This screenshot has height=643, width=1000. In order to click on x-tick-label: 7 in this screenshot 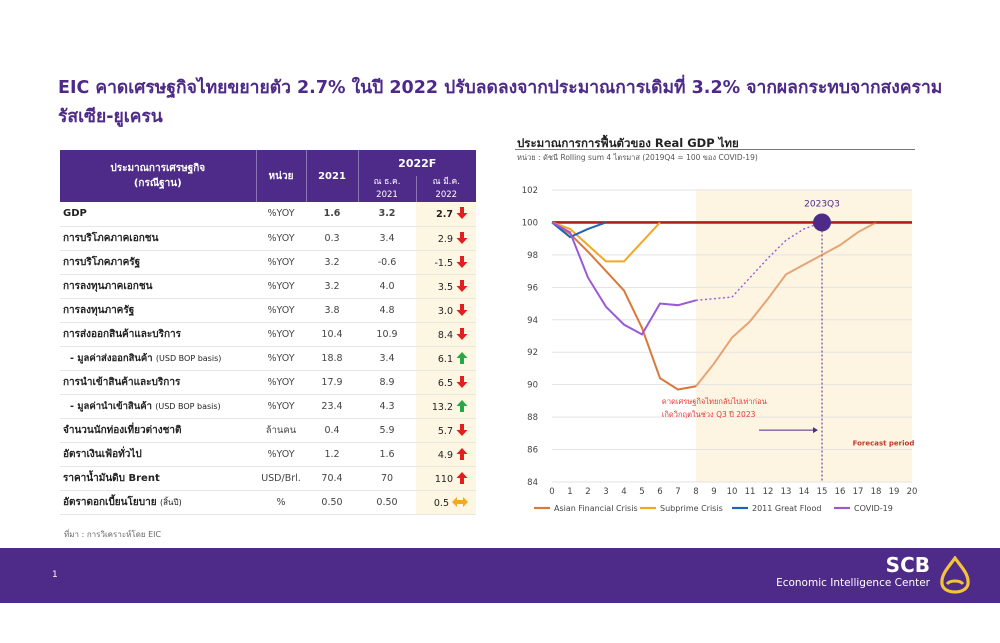, I will do `click(677, 492)`.